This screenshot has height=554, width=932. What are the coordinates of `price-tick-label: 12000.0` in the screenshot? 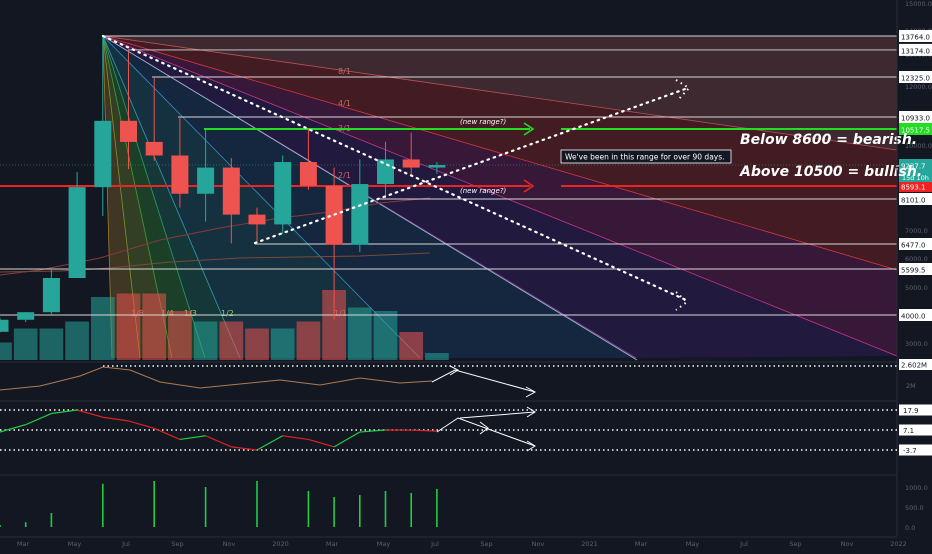 It's located at (918, 87).